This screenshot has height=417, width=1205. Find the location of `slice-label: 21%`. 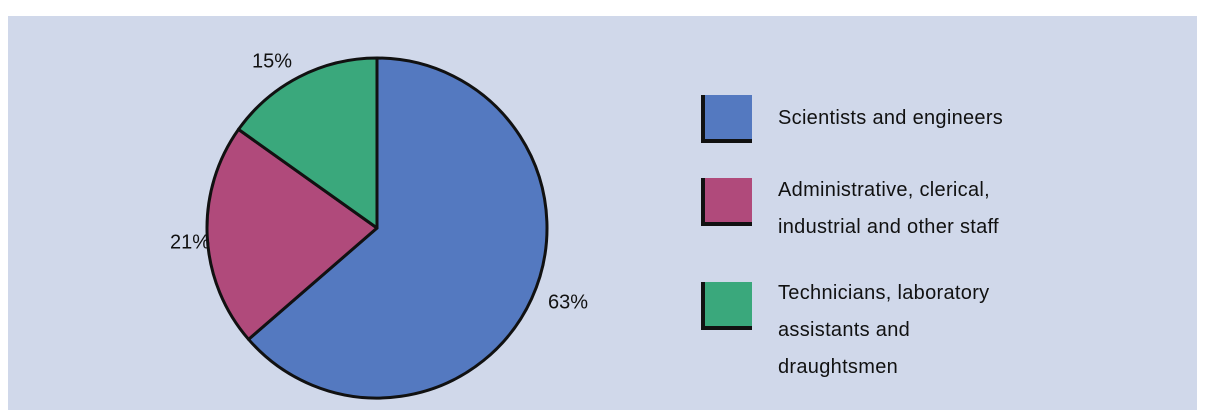

slice-label: 21% is located at coordinates (190, 242).